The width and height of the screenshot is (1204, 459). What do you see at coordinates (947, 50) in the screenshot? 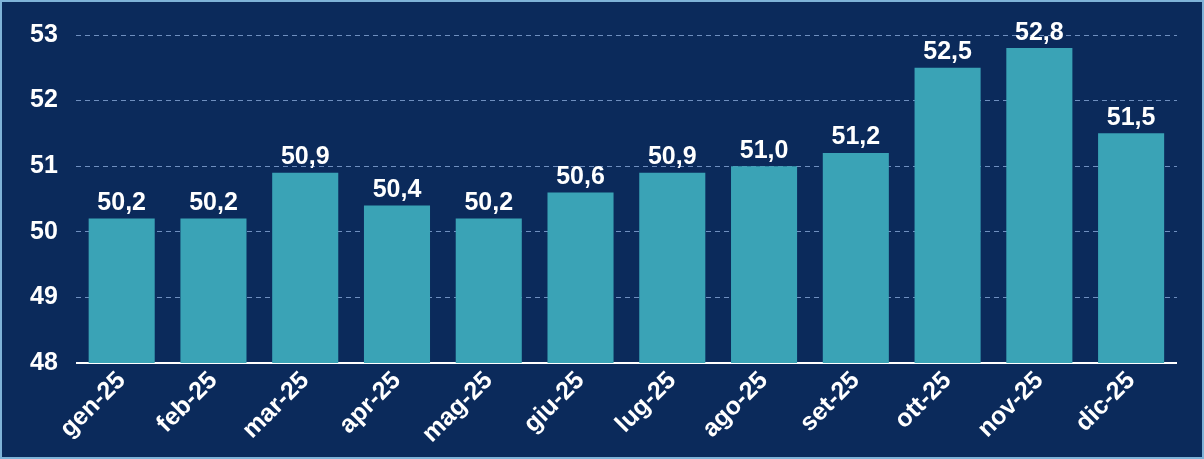
I see `data-label: 52,5` at bounding box center [947, 50].